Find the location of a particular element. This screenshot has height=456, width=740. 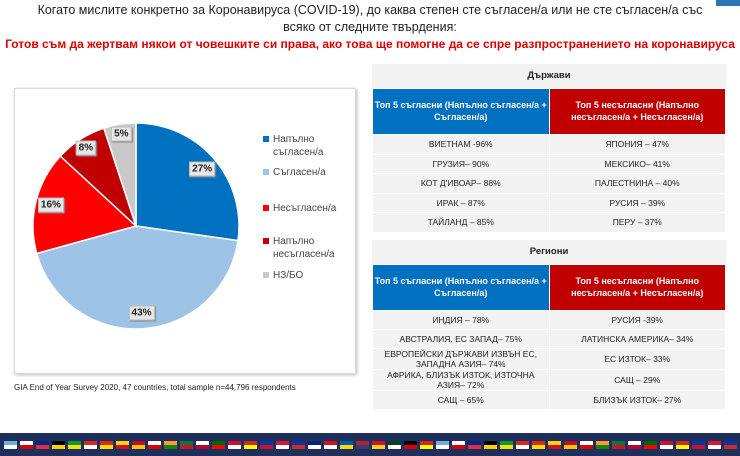

disagree-cell: ЛАТИНСКА АМЕРИКА– 34% is located at coordinates (637, 339).